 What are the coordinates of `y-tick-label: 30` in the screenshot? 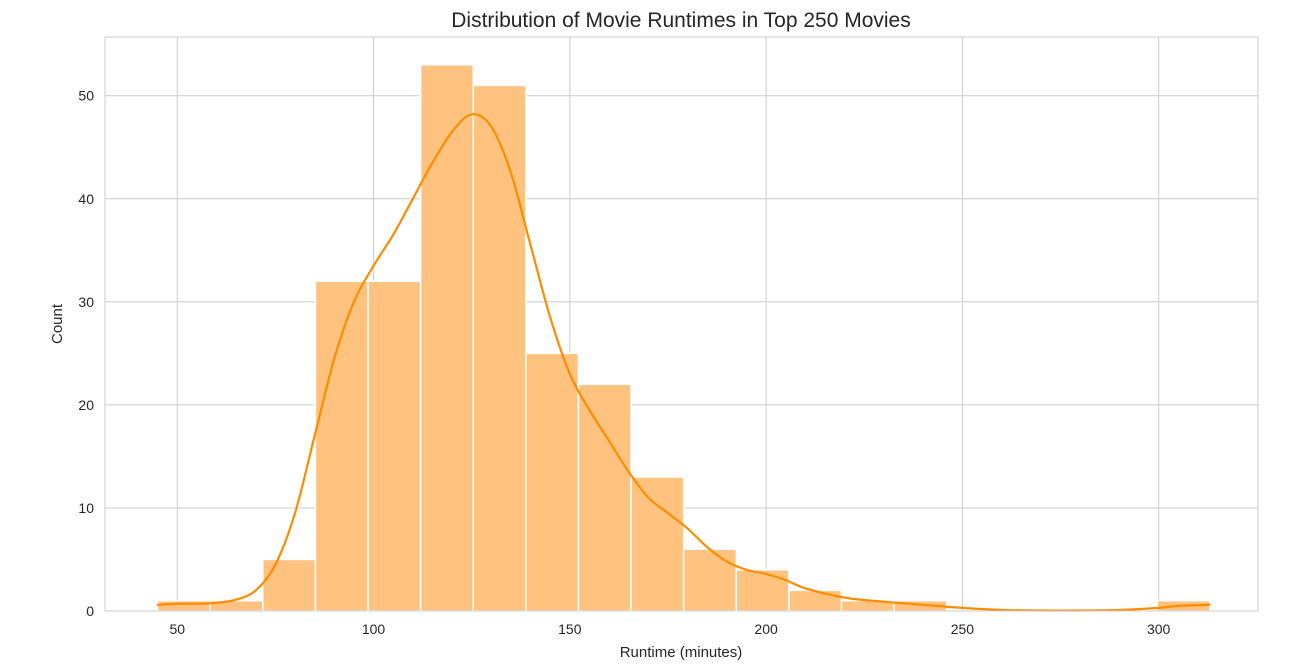 It's located at (86, 302).